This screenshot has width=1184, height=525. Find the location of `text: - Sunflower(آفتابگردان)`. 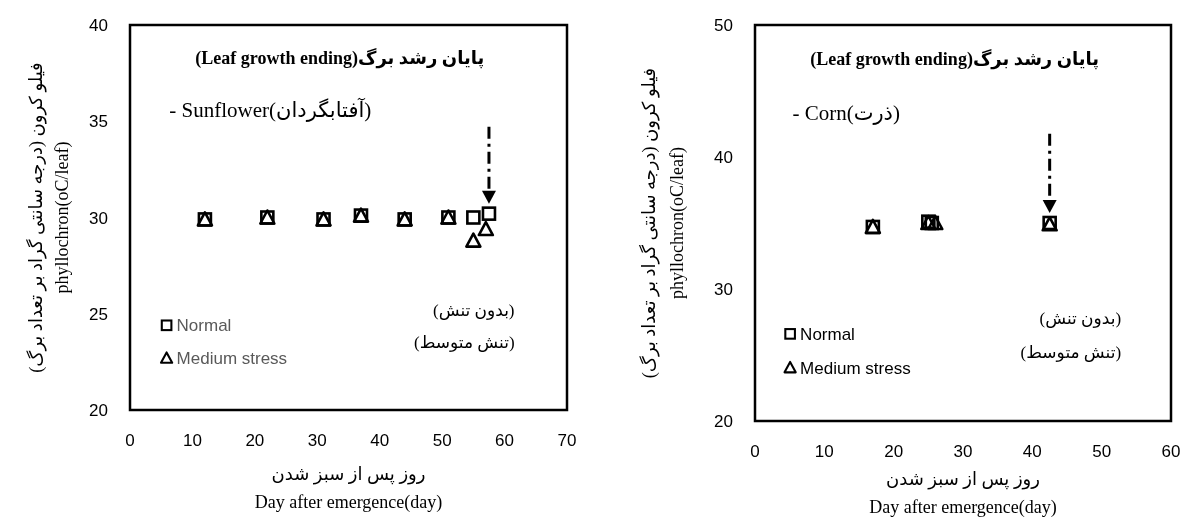

text: - Sunflower(آفتابگردان) is located at coordinates (270, 110).